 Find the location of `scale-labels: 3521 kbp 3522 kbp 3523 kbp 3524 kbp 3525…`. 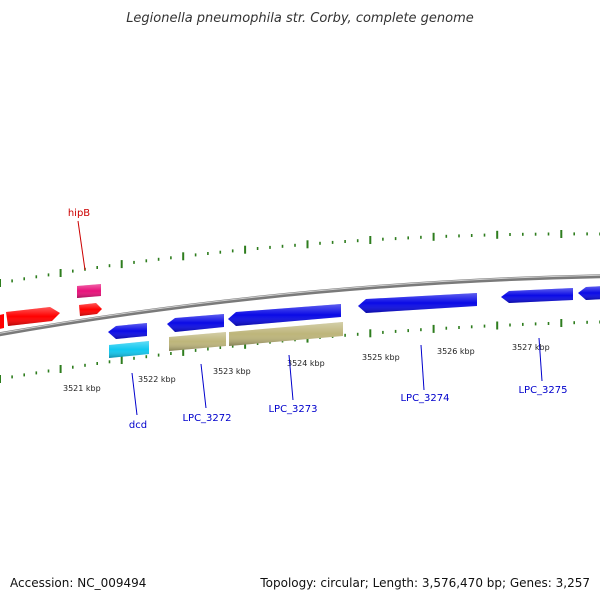

scale-labels: 3521 kbp 3522 kbp 3523 kbp 3524 kbp 3525… is located at coordinates (306, 368).